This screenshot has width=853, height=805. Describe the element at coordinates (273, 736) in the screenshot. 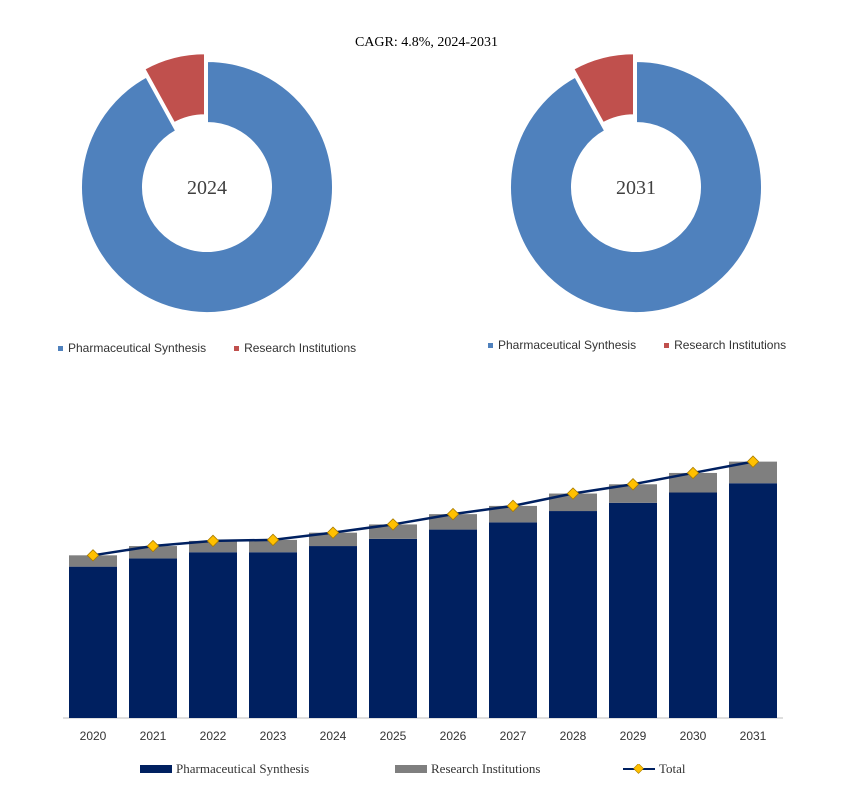

I see `x-tick-label: 2023` at that location.